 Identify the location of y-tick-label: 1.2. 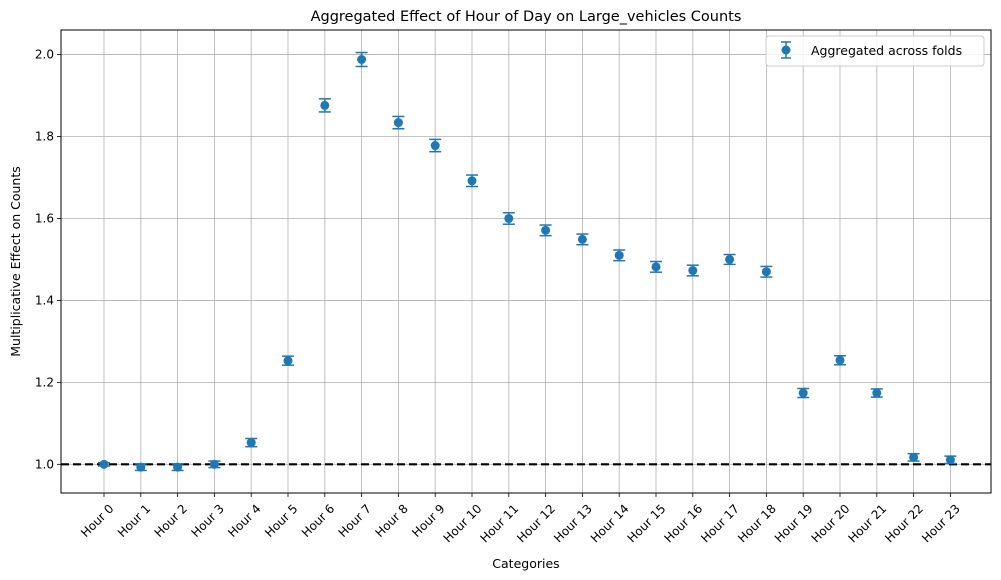
(44, 382).